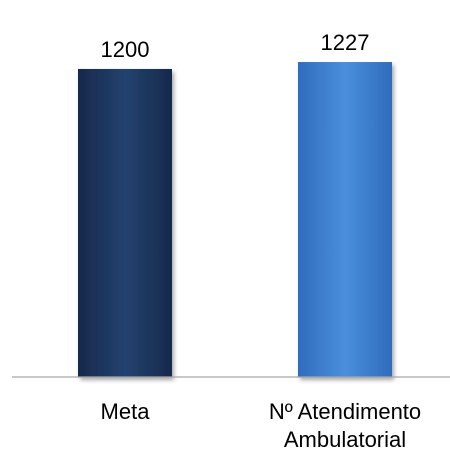  What do you see at coordinates (345, 219) in the screenshot?
I see `bar-atendimento-ambulatorial` at bounding box center [345, 219].